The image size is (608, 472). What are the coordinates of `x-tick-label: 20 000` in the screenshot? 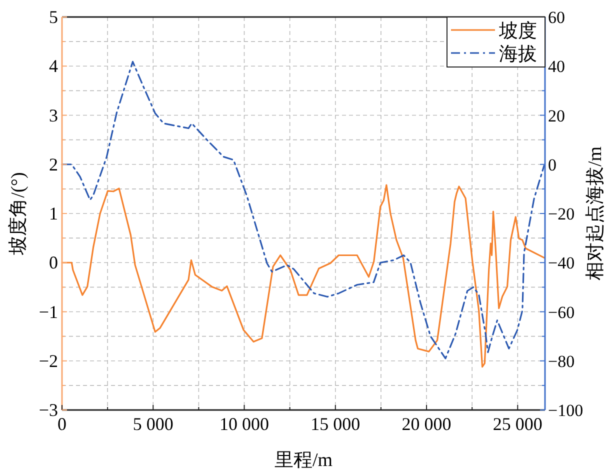 It's located at (427, 424).